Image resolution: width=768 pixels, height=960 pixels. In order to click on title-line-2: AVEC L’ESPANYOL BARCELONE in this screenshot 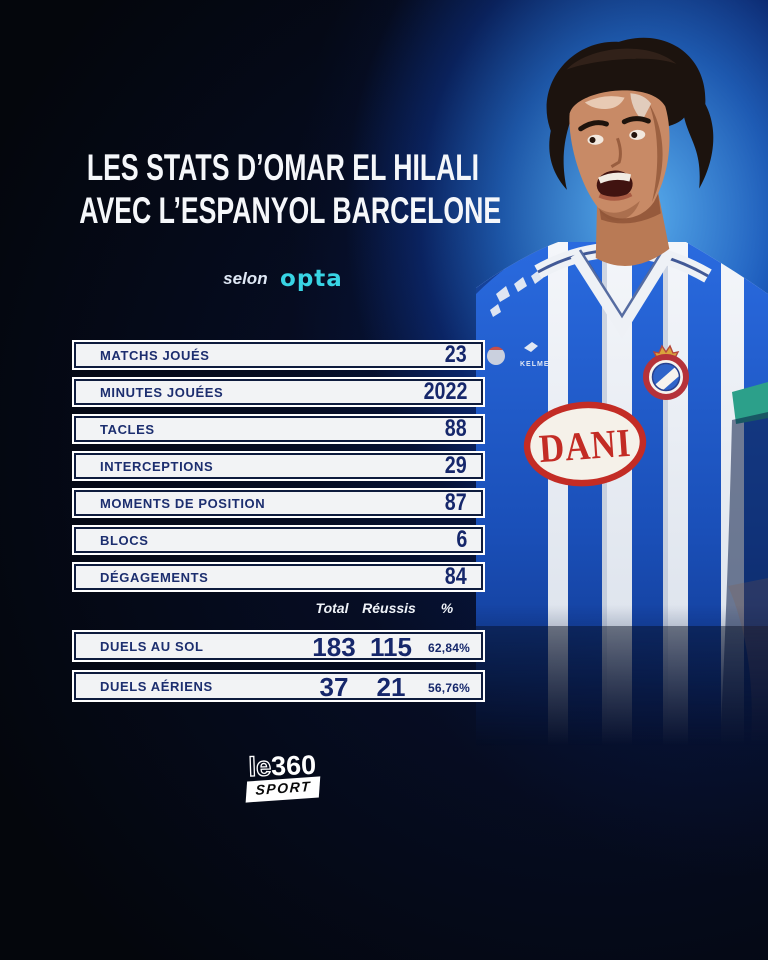, I will do `click(290, 210)`.